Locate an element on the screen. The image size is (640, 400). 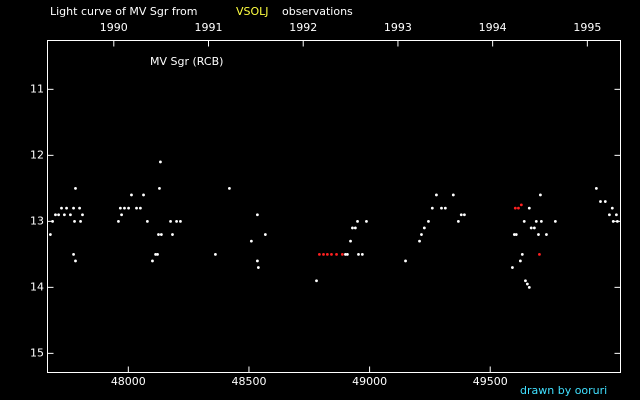
chart-title-suffix: observations is located at coordinates (317, 11).